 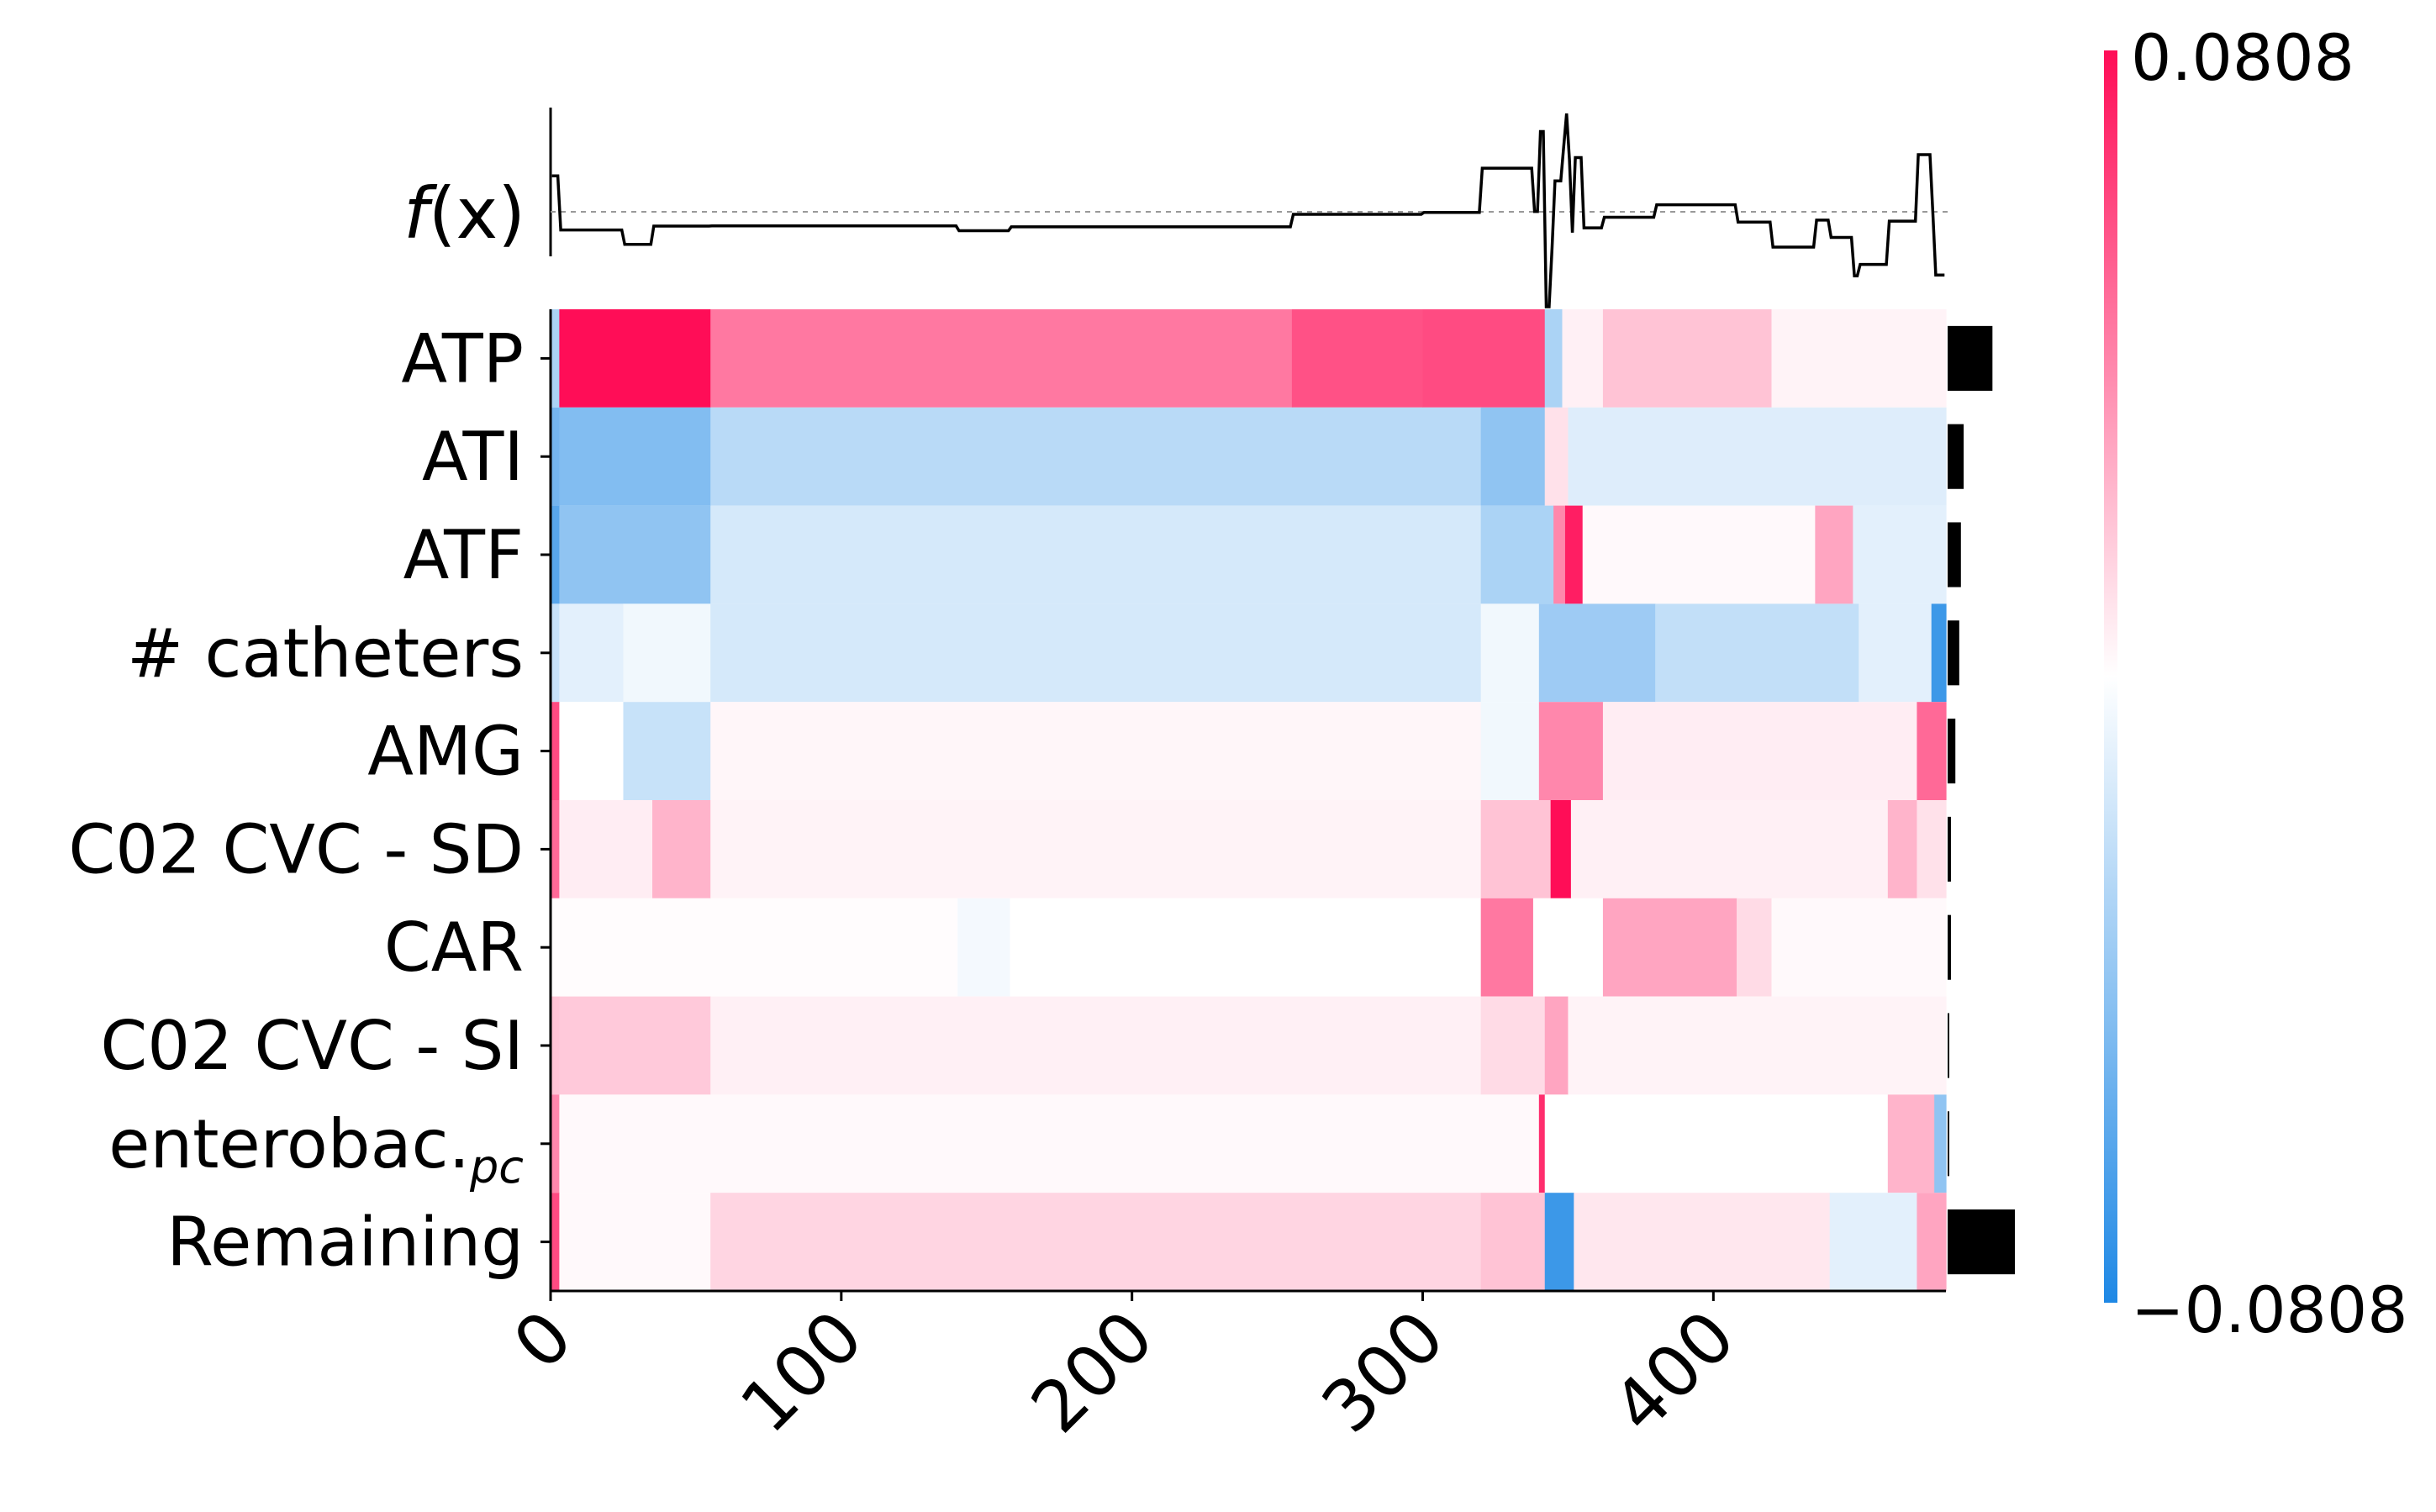 I want to click on feature-label: enterobac.pc, so click(x=316, y=1149).